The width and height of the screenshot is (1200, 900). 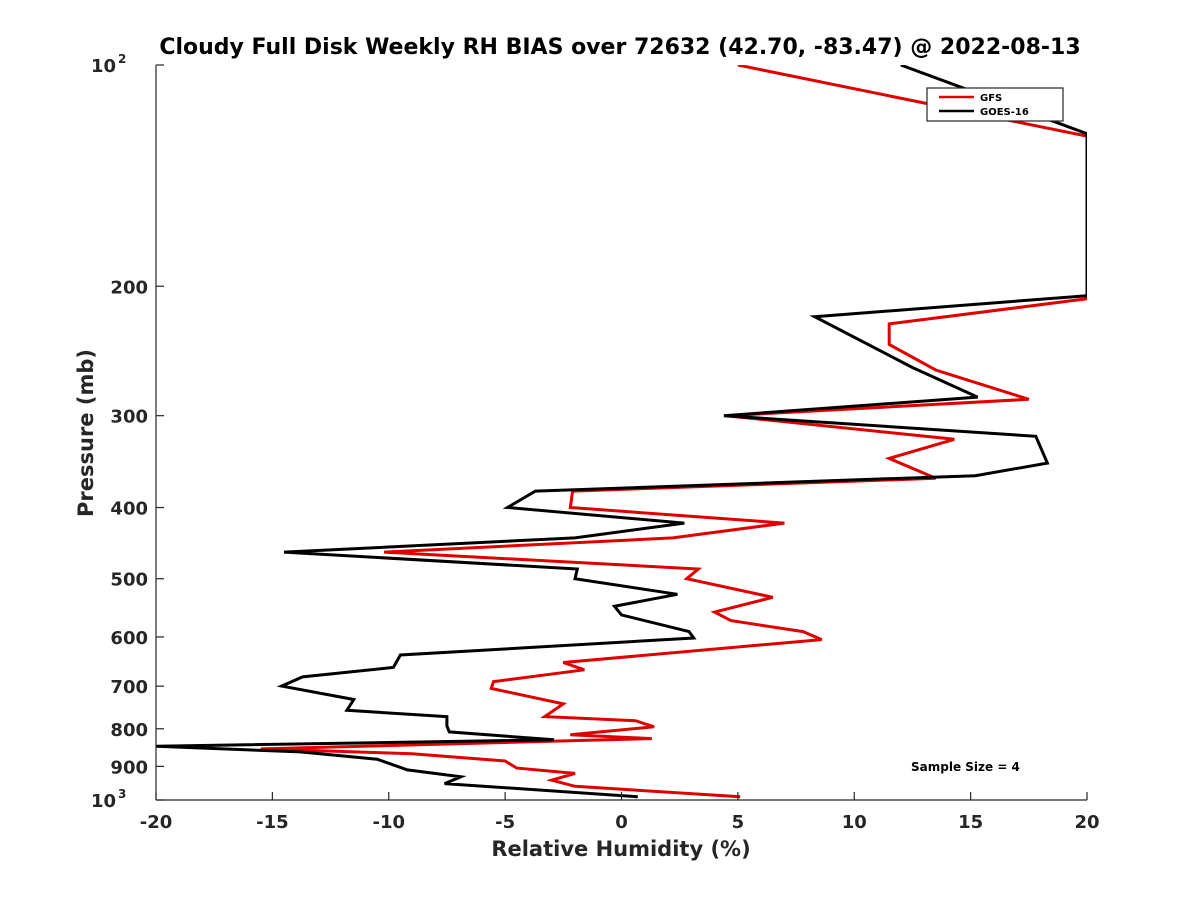 What do you see at coordinates (122, 59) in the screenshot?
I see `y-tick-exponent: 2` at bounding box center [122, 59].